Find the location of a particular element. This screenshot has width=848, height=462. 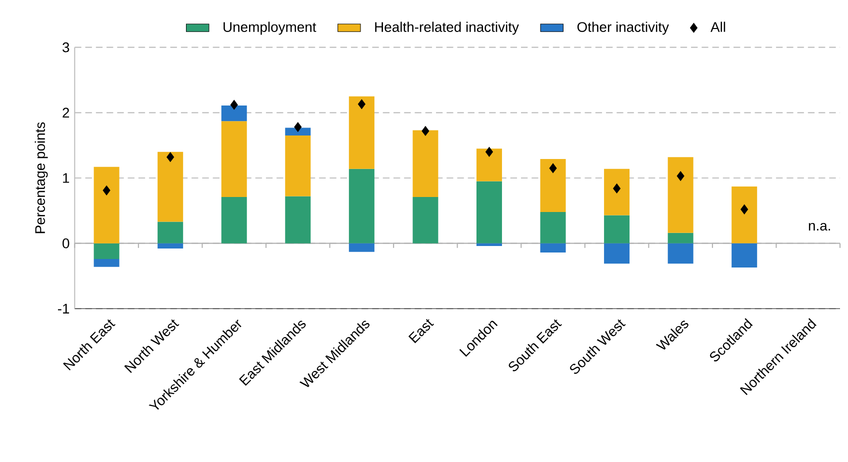

y-axis-title: Percentage points is located at coordinates (41, 178).